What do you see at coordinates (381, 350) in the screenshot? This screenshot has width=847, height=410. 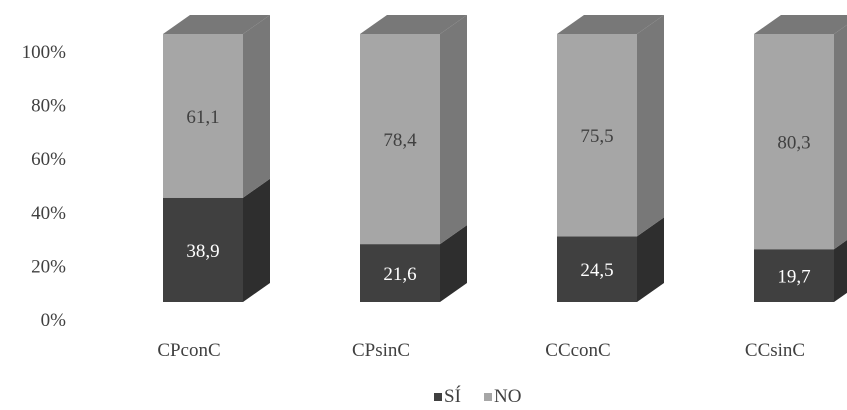 I see `x-tick-label: CPsinC` at bounding box center [381, 350].